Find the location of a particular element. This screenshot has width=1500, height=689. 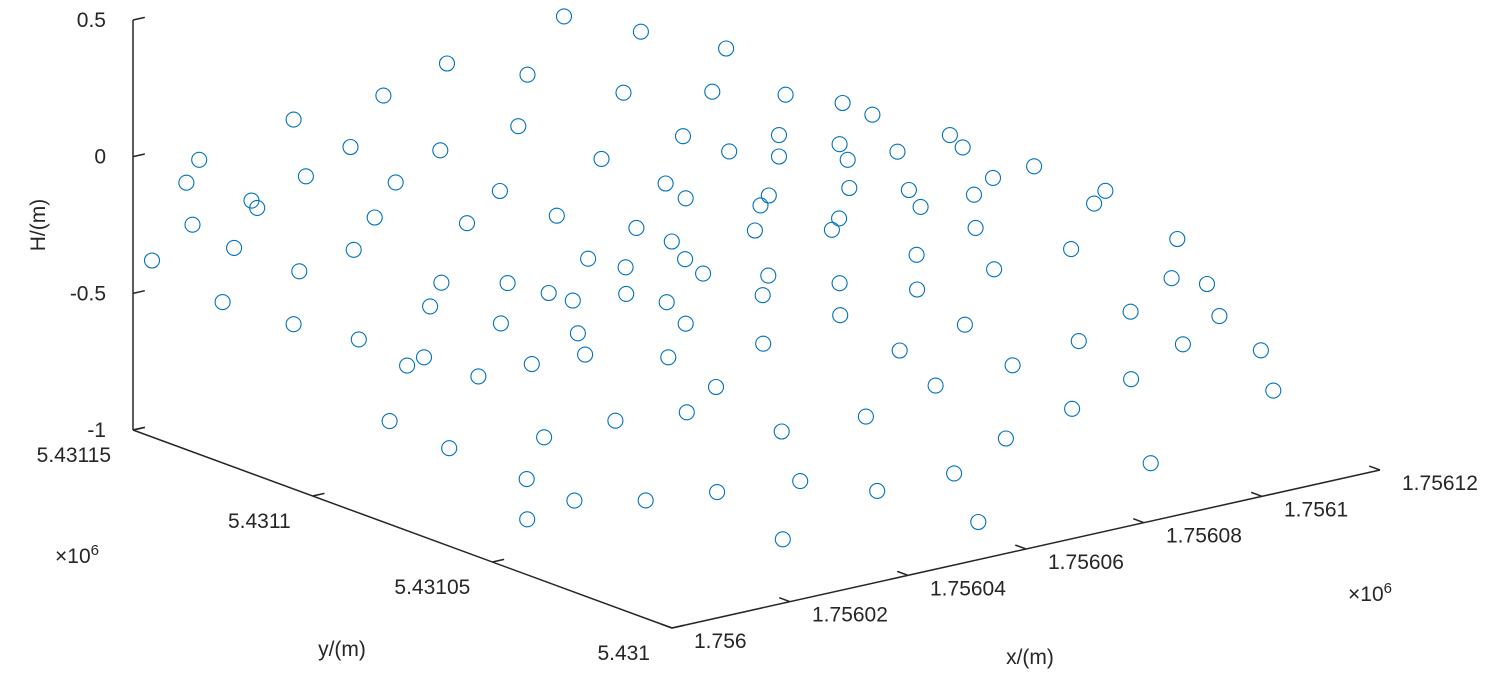

z-tick-label: 0 is located at coordinates (100, 157).